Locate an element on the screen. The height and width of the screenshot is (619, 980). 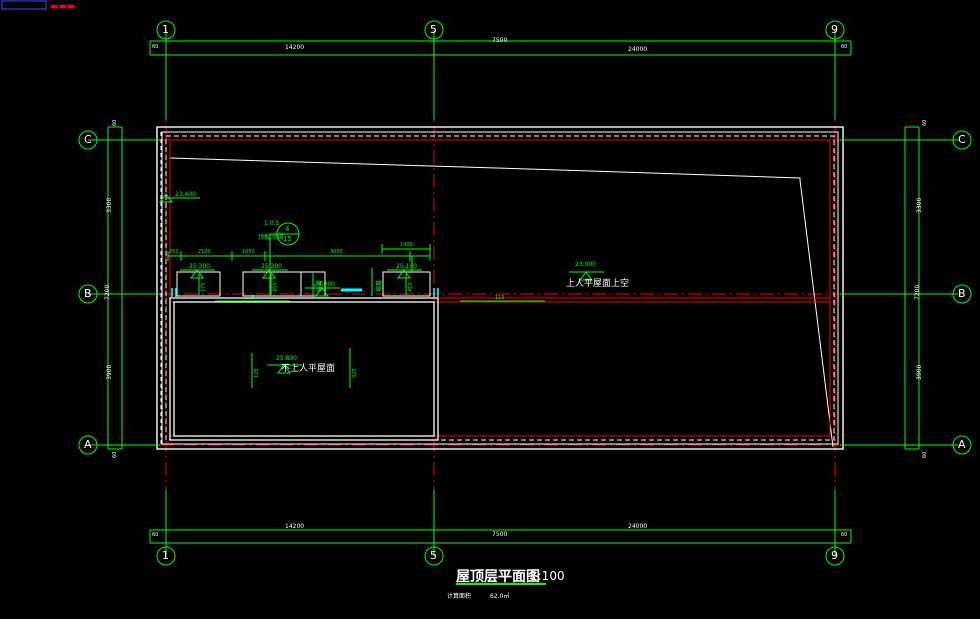
slope-label-2: 坡度 is located at coordinates (379, 285).